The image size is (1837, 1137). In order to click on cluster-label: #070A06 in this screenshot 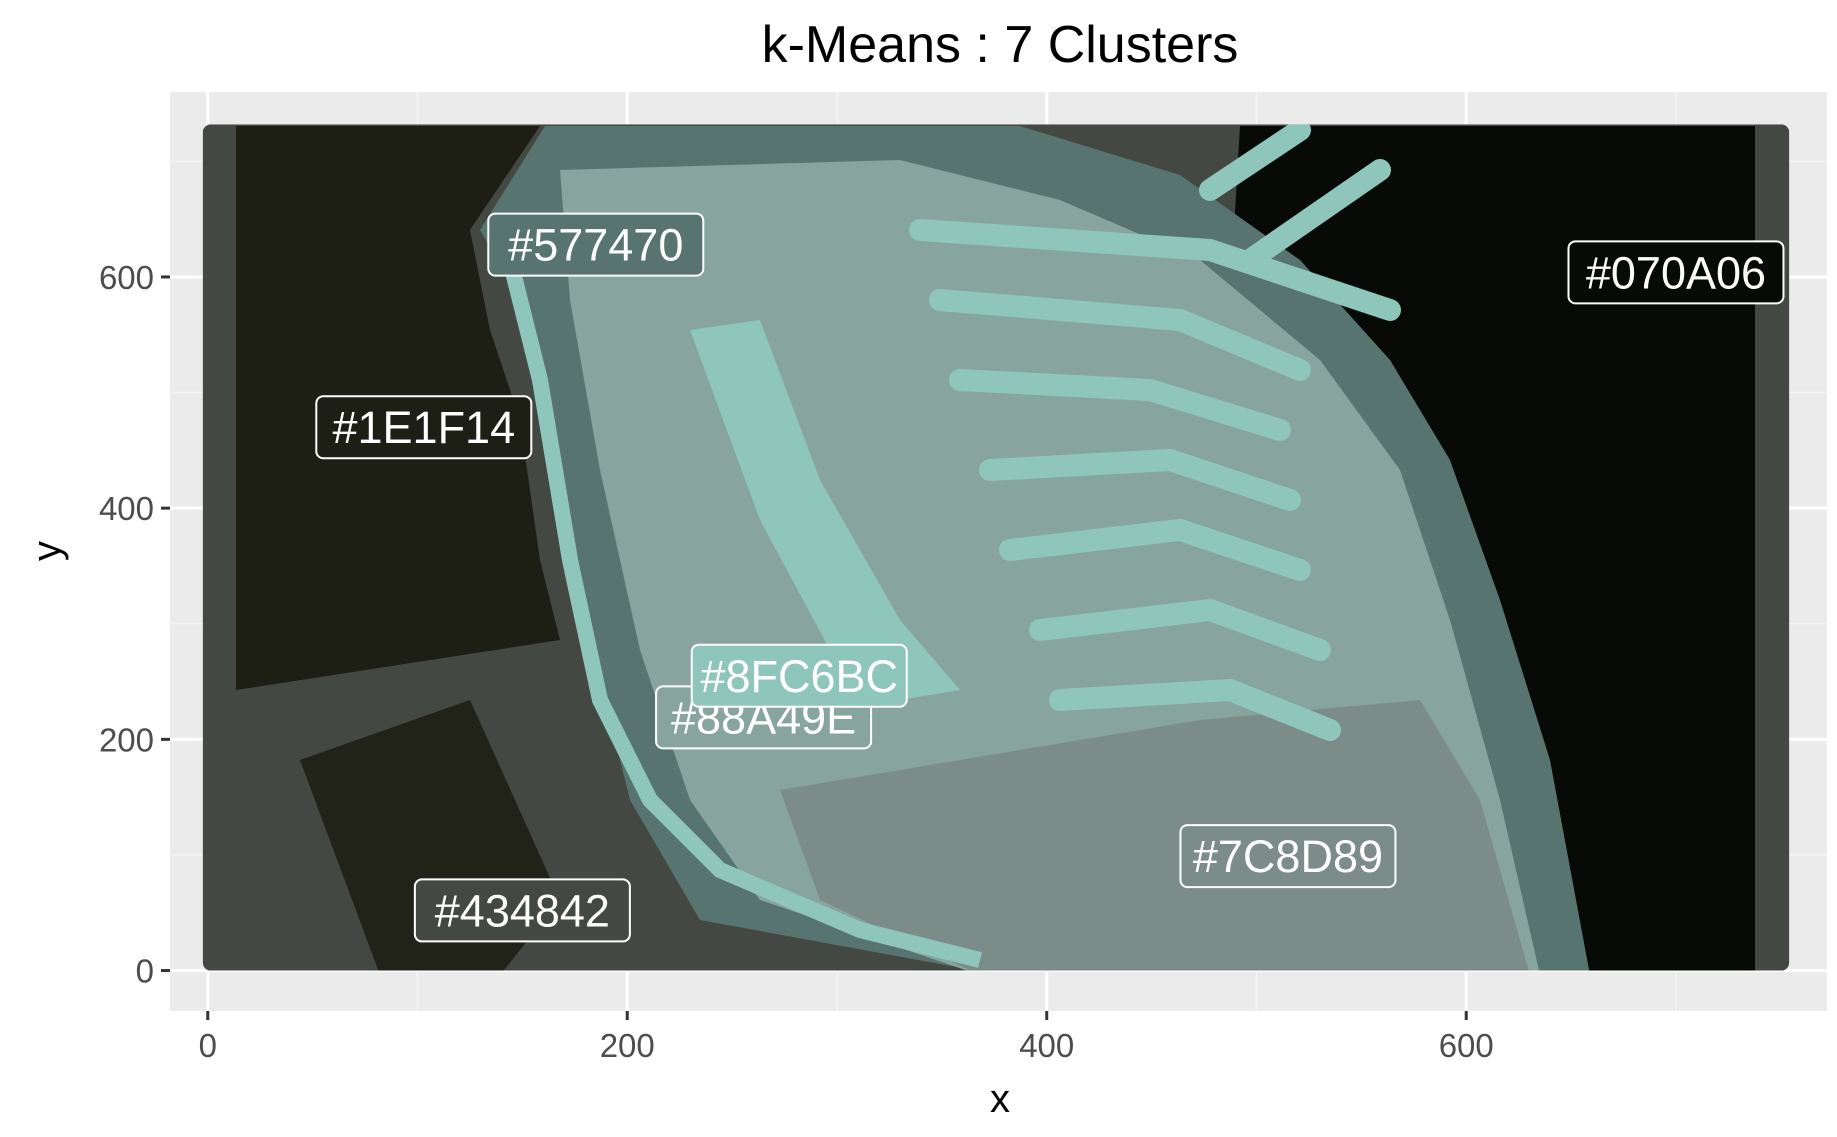, I will do `click(1676, 272)`.